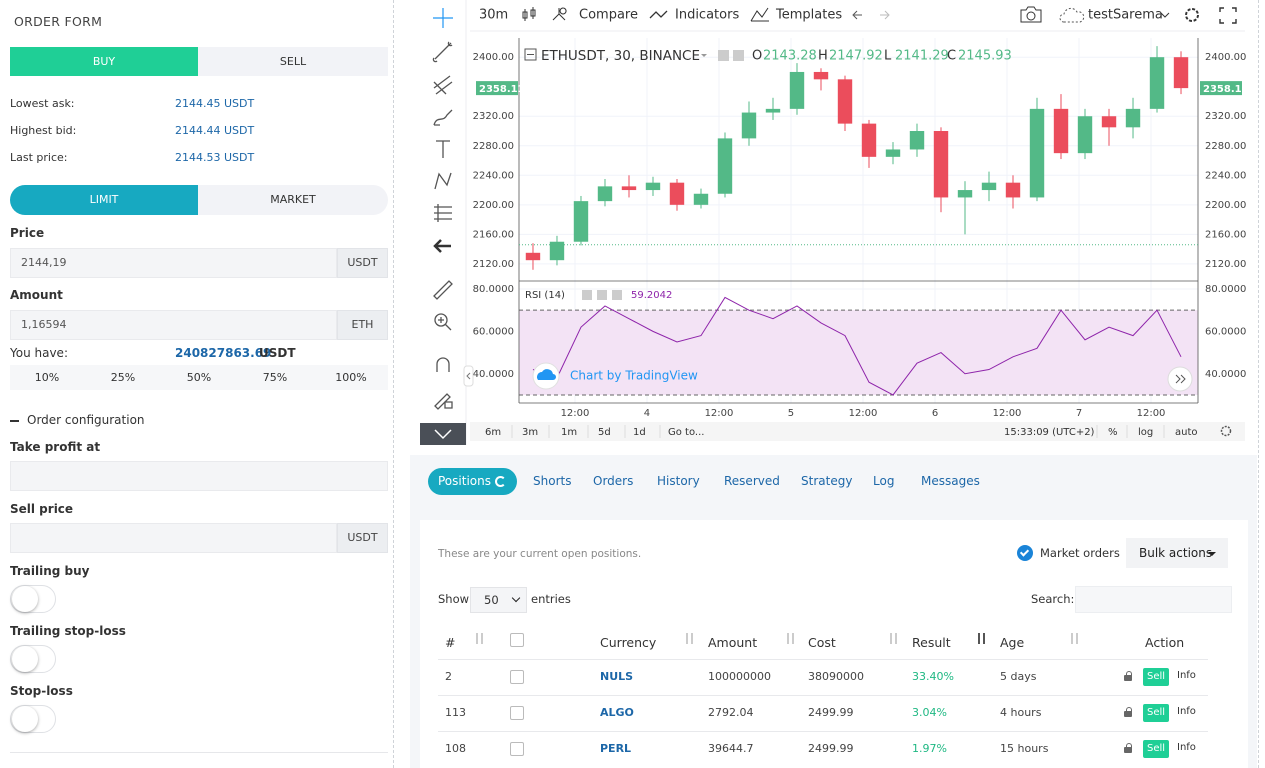  What do you see at coordinates (173, 263) in the screenshot?
I see `text-input: 2144,19` at bounding box center [173, 263].